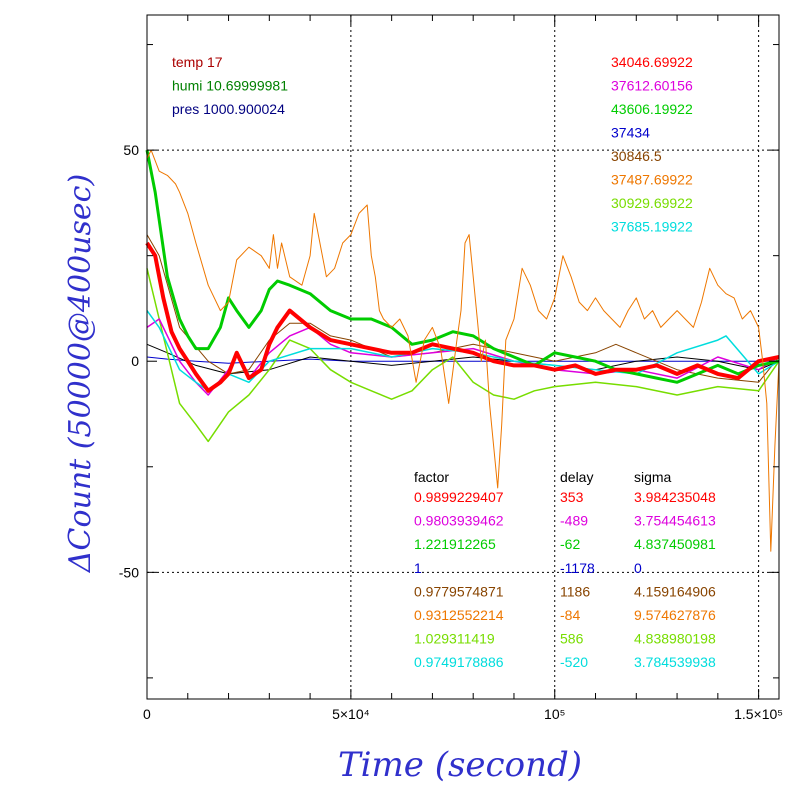 This screenshot has height=797, width=797. Describe the element at coordinates (351, 714) in the screenshot. I see `x-tick-label: 5×10⁴` at that location.